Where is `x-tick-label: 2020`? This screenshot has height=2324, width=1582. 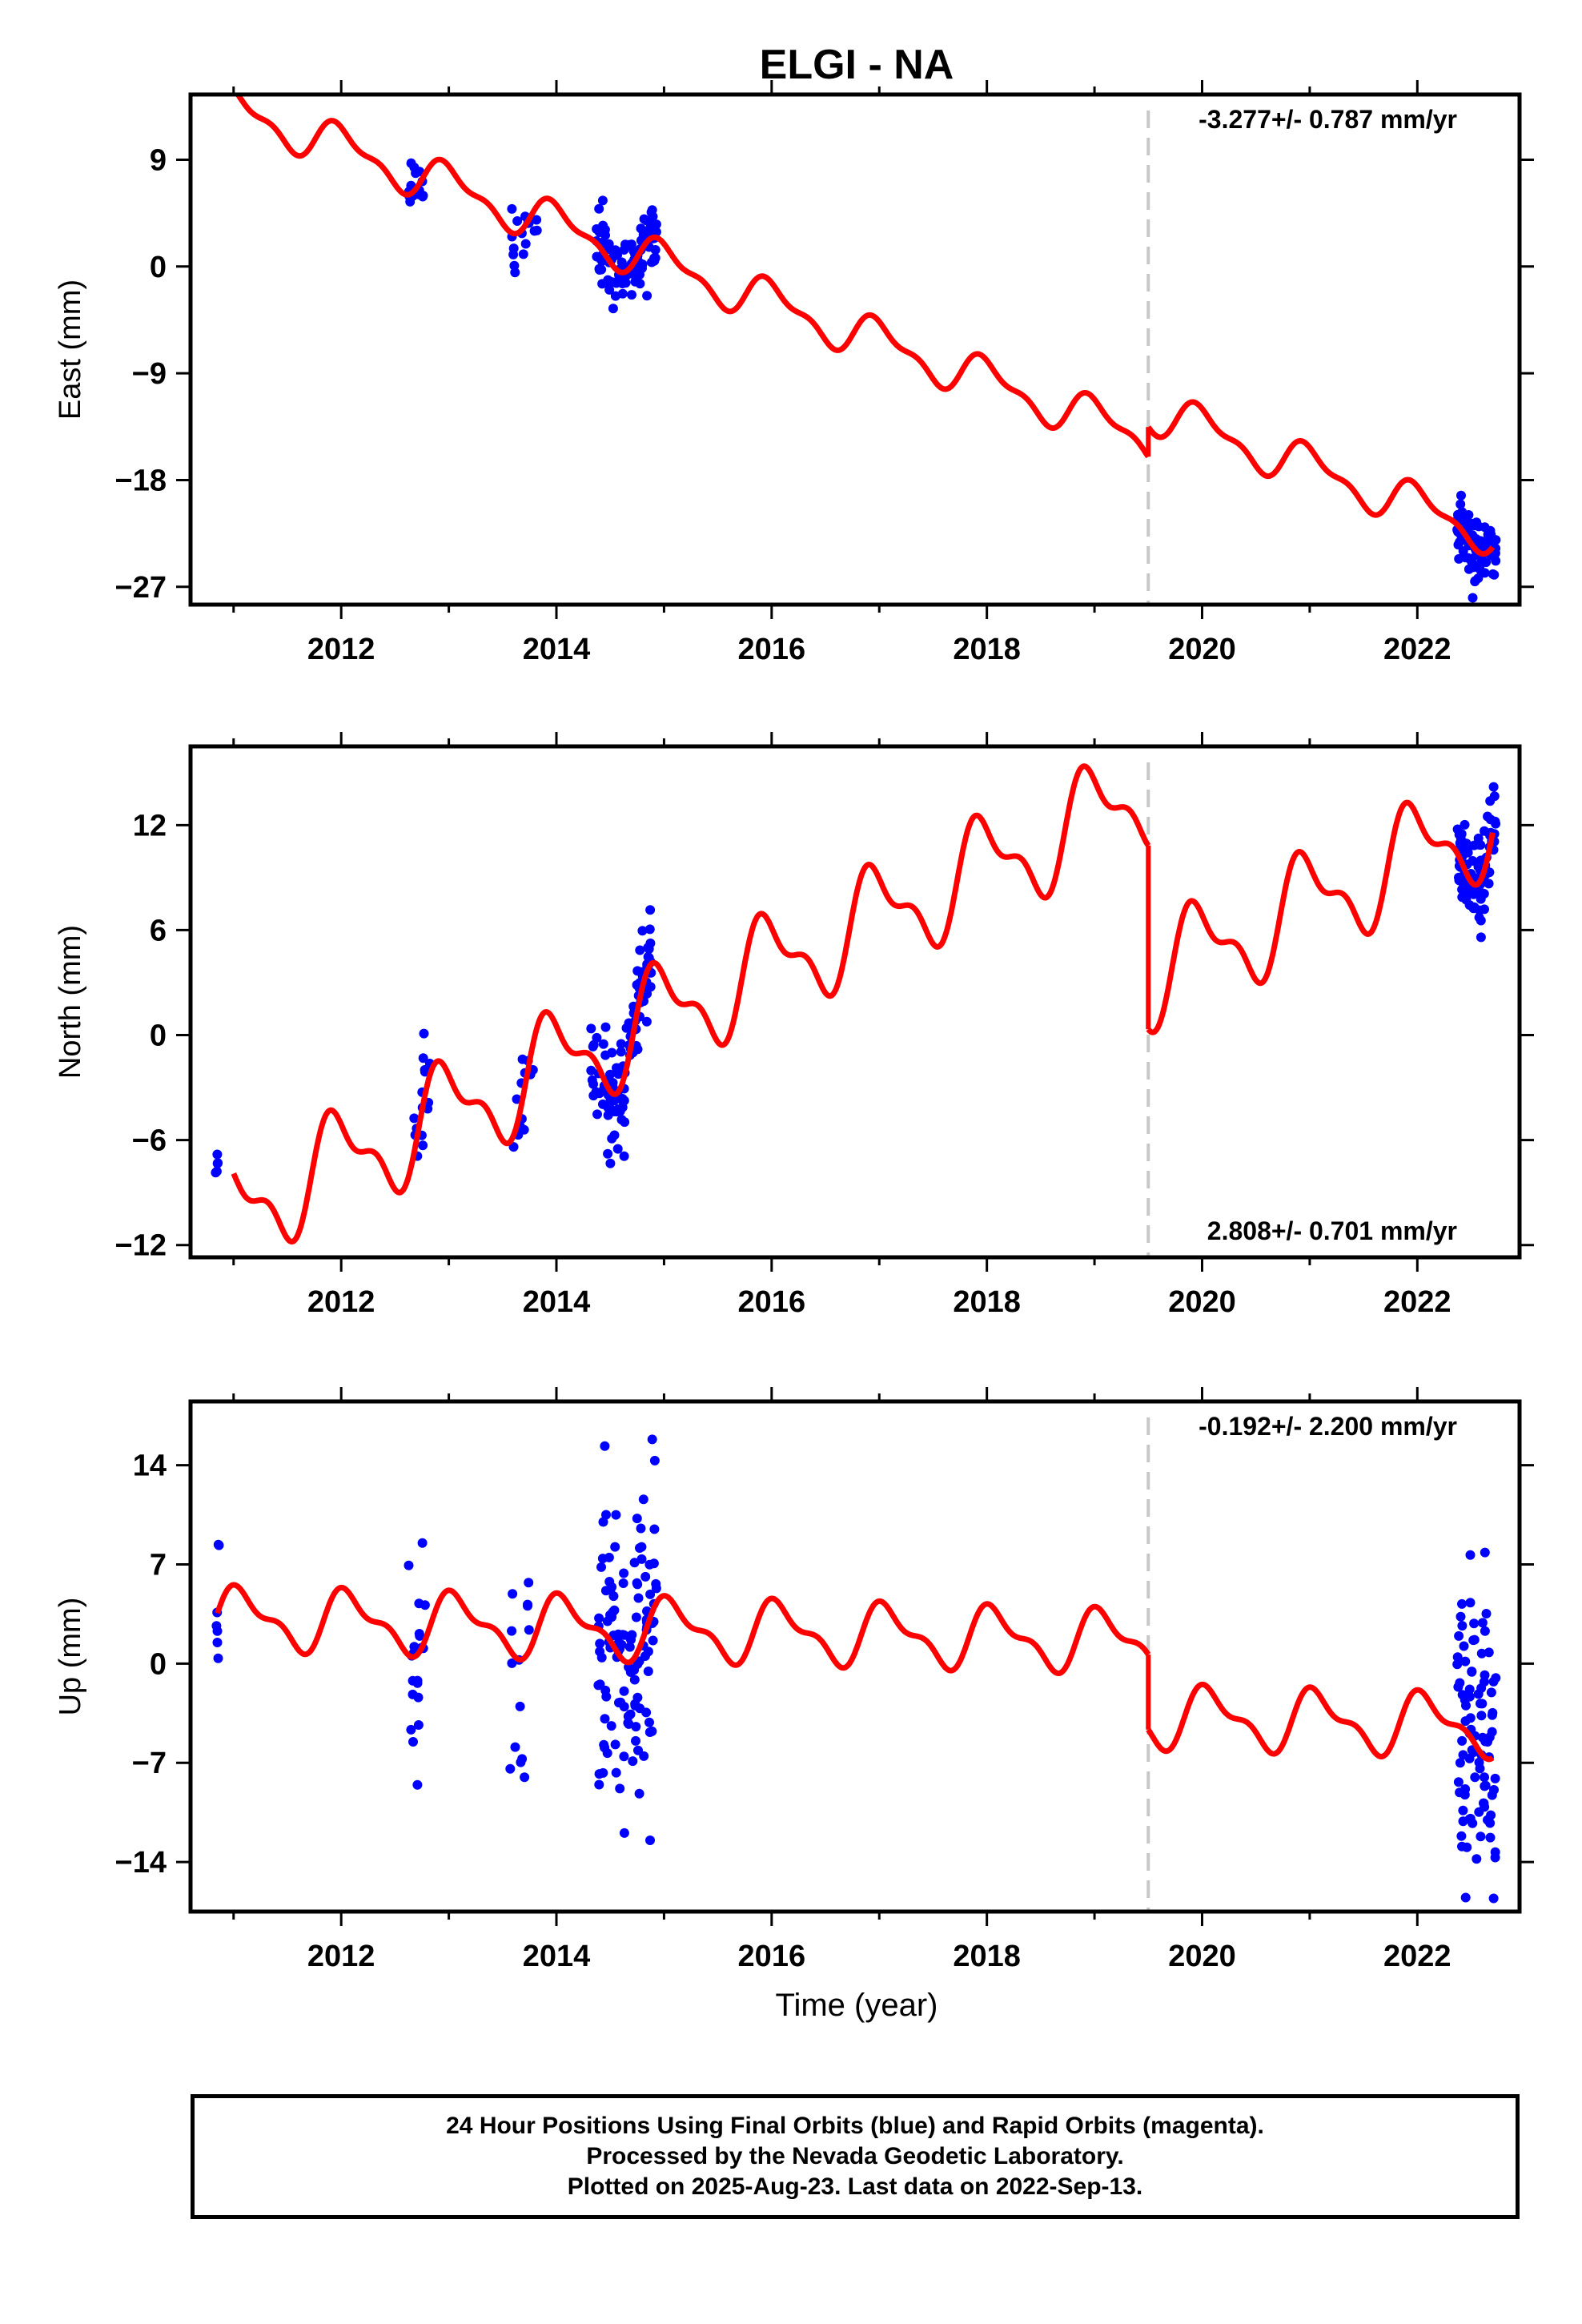 x-tick-label: 2020 is located at coordinates (1202, 1956).